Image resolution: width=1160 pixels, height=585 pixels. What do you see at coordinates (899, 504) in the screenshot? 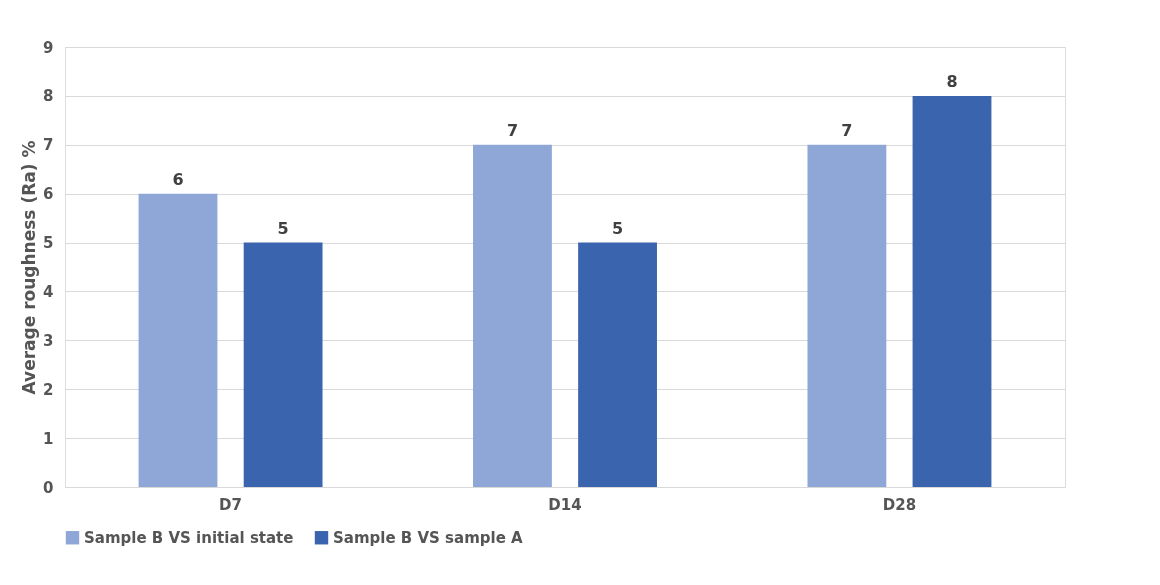
I see `x-tick-label: D28` at bounding box center [899, 504].